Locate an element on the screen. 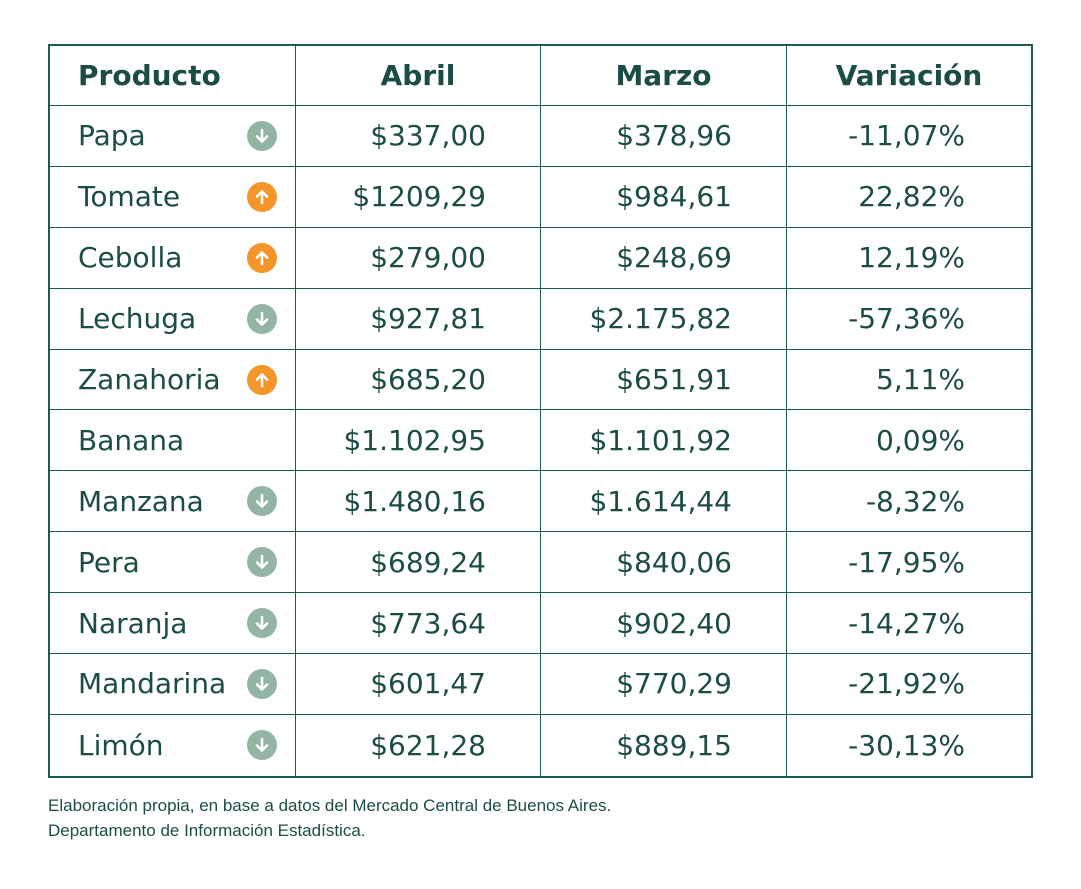 The width and height of the screenshot is (1081, 889). cell-marzo: $651,91 is located at coordinates (664, 379).